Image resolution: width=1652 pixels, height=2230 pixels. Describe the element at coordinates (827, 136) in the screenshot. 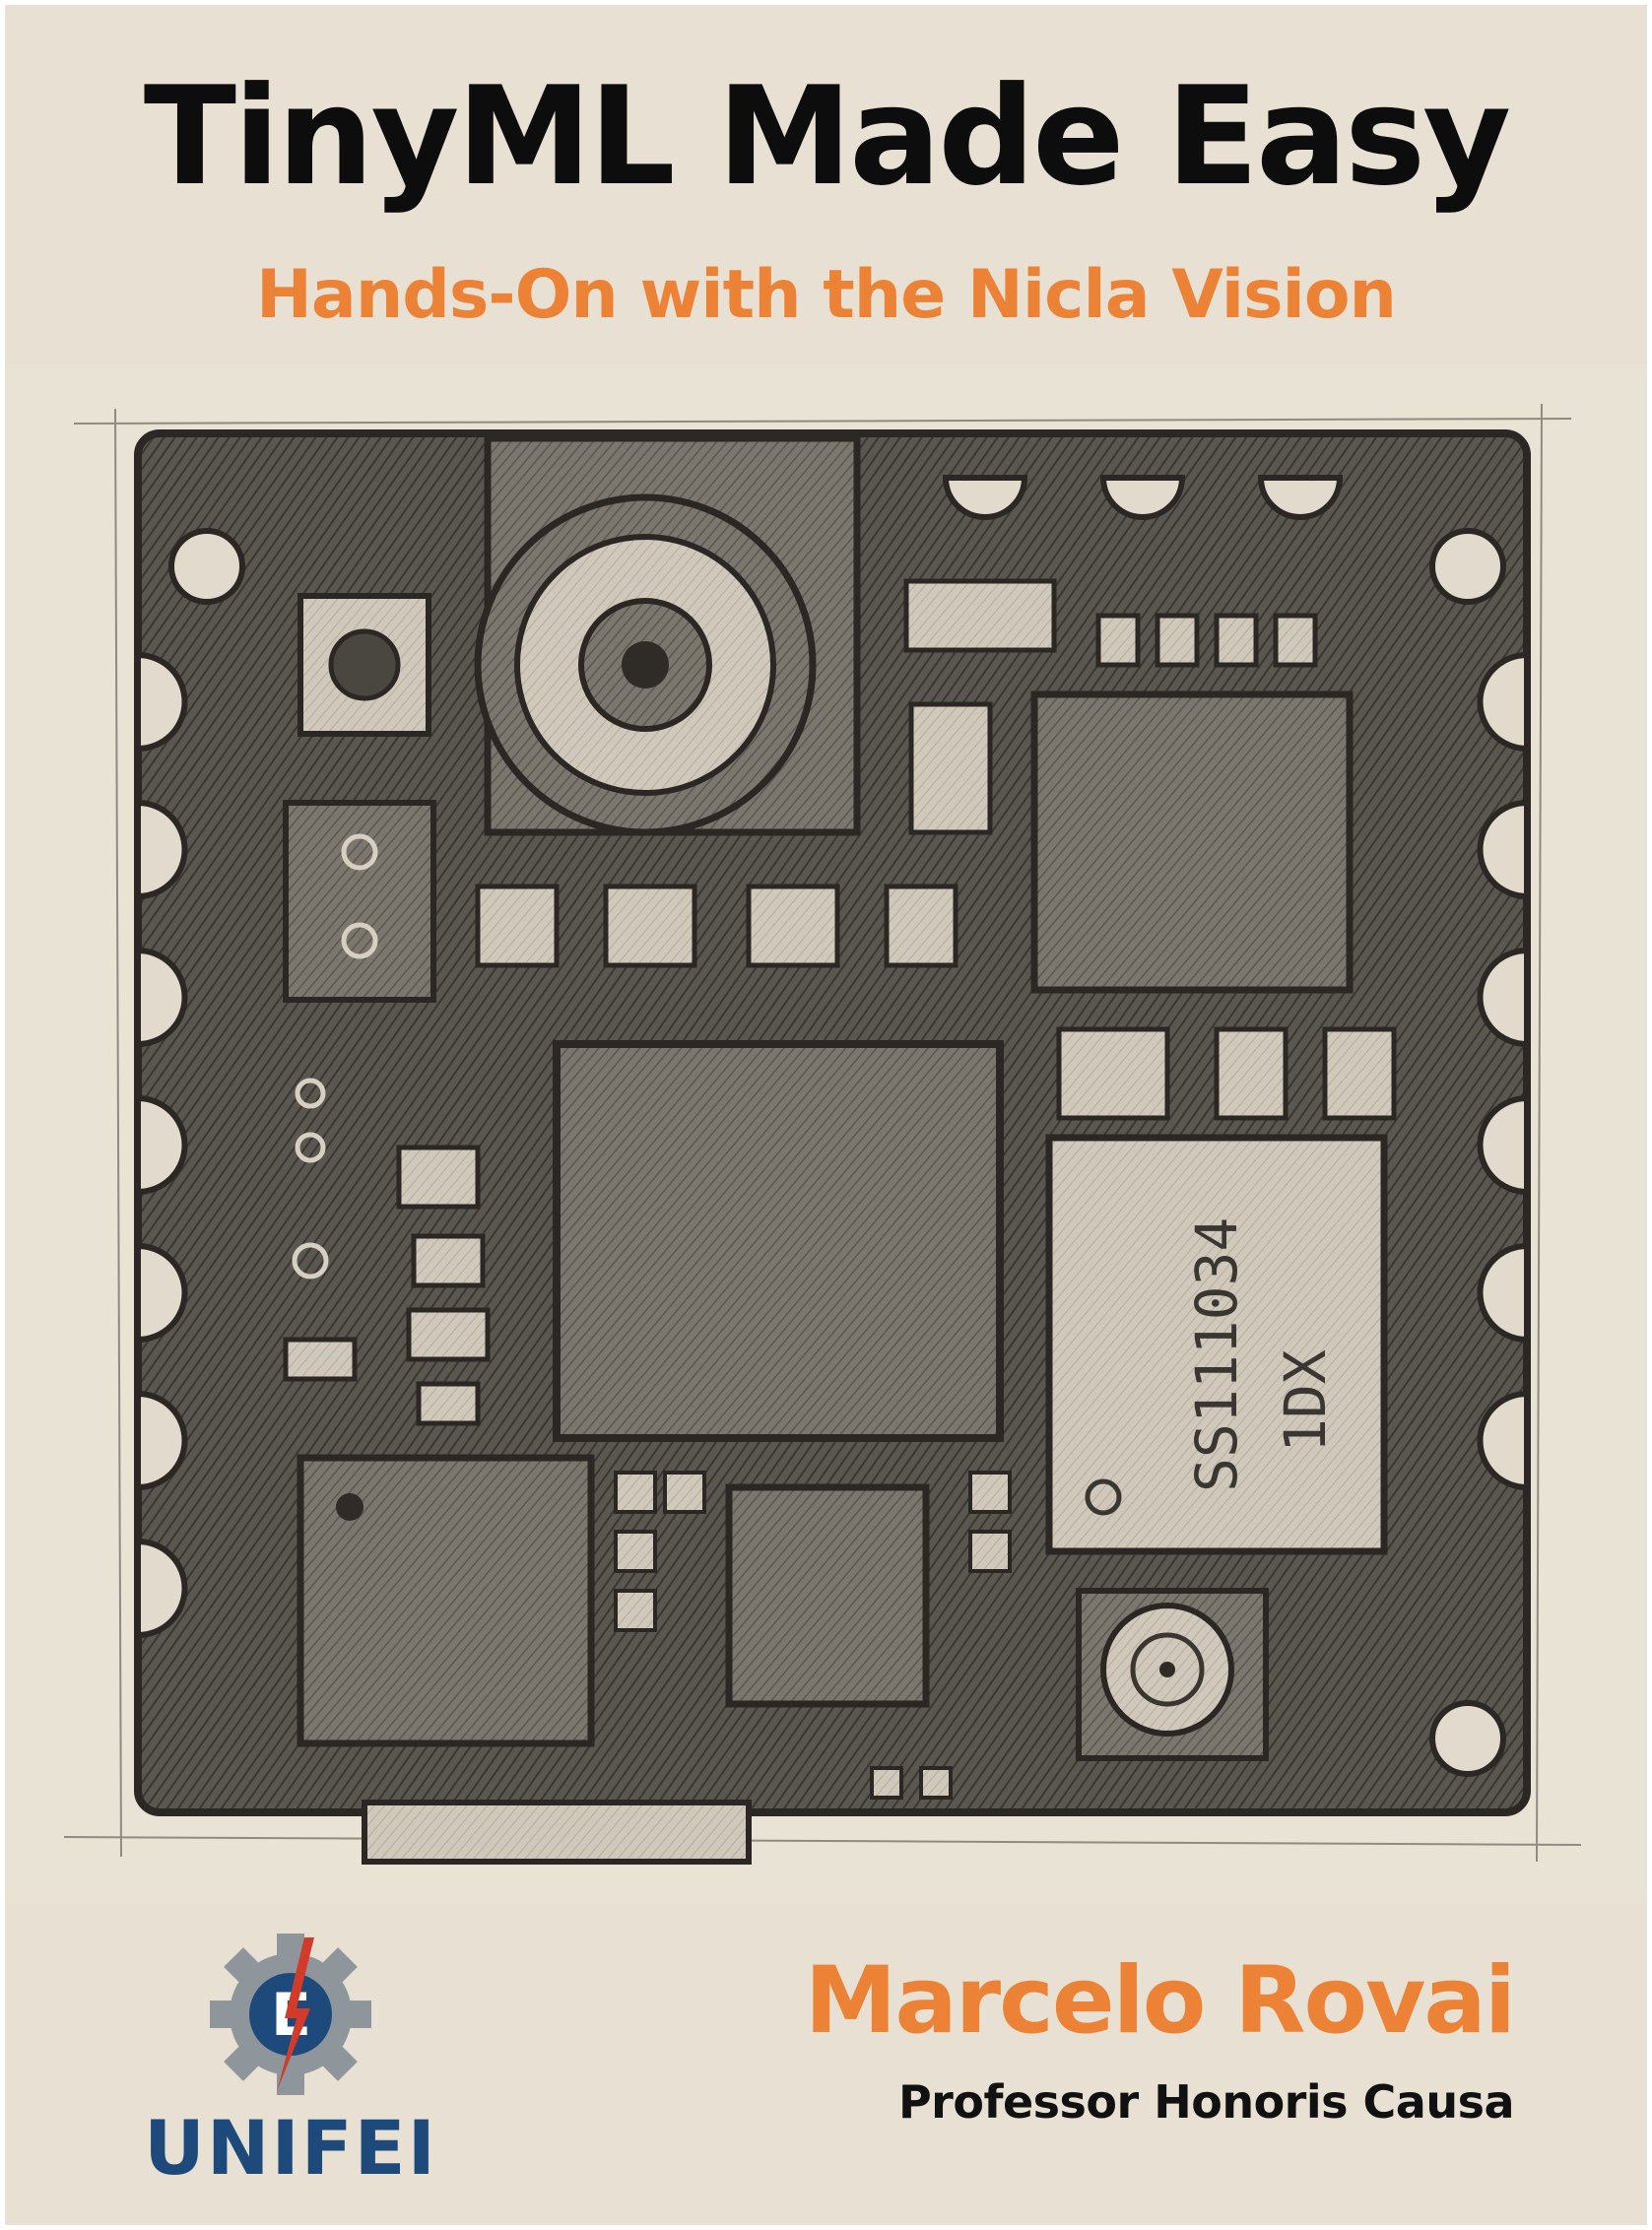

I see `book-title: TinyML Made Easy` at that location.